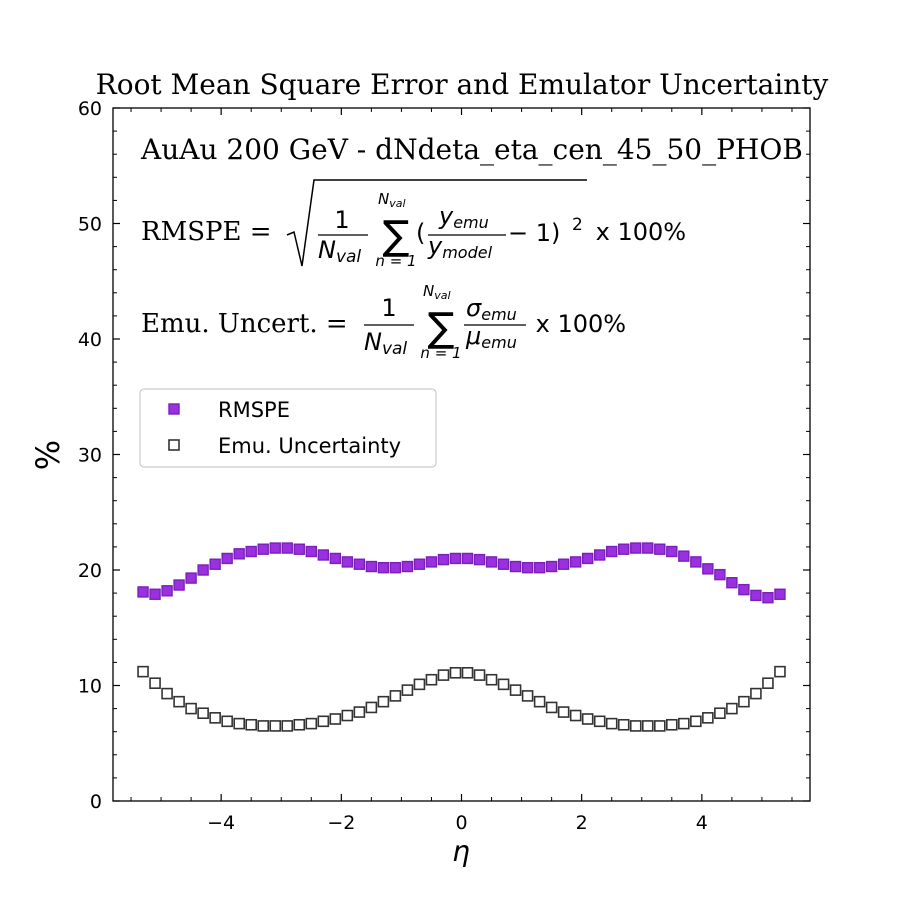  What do you see at coordinates (90, 109) in the screenshot?
I see `y-tick-label: 60` at bounding box center [90, 109].